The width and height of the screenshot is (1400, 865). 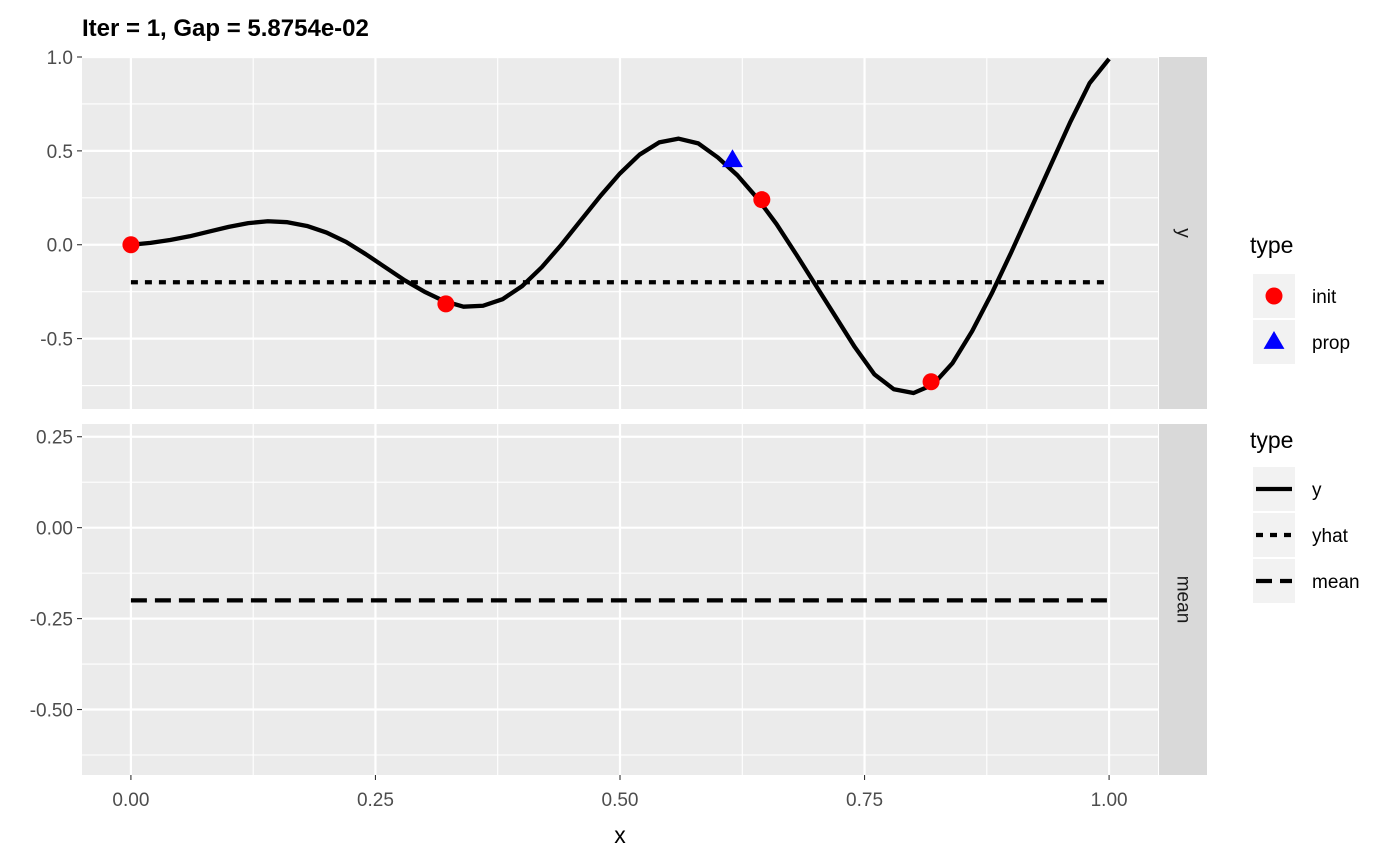 What do you see at coordinates (732, 158) in the screenshot?
I see `point-prop` at bounding box center [732, 158].